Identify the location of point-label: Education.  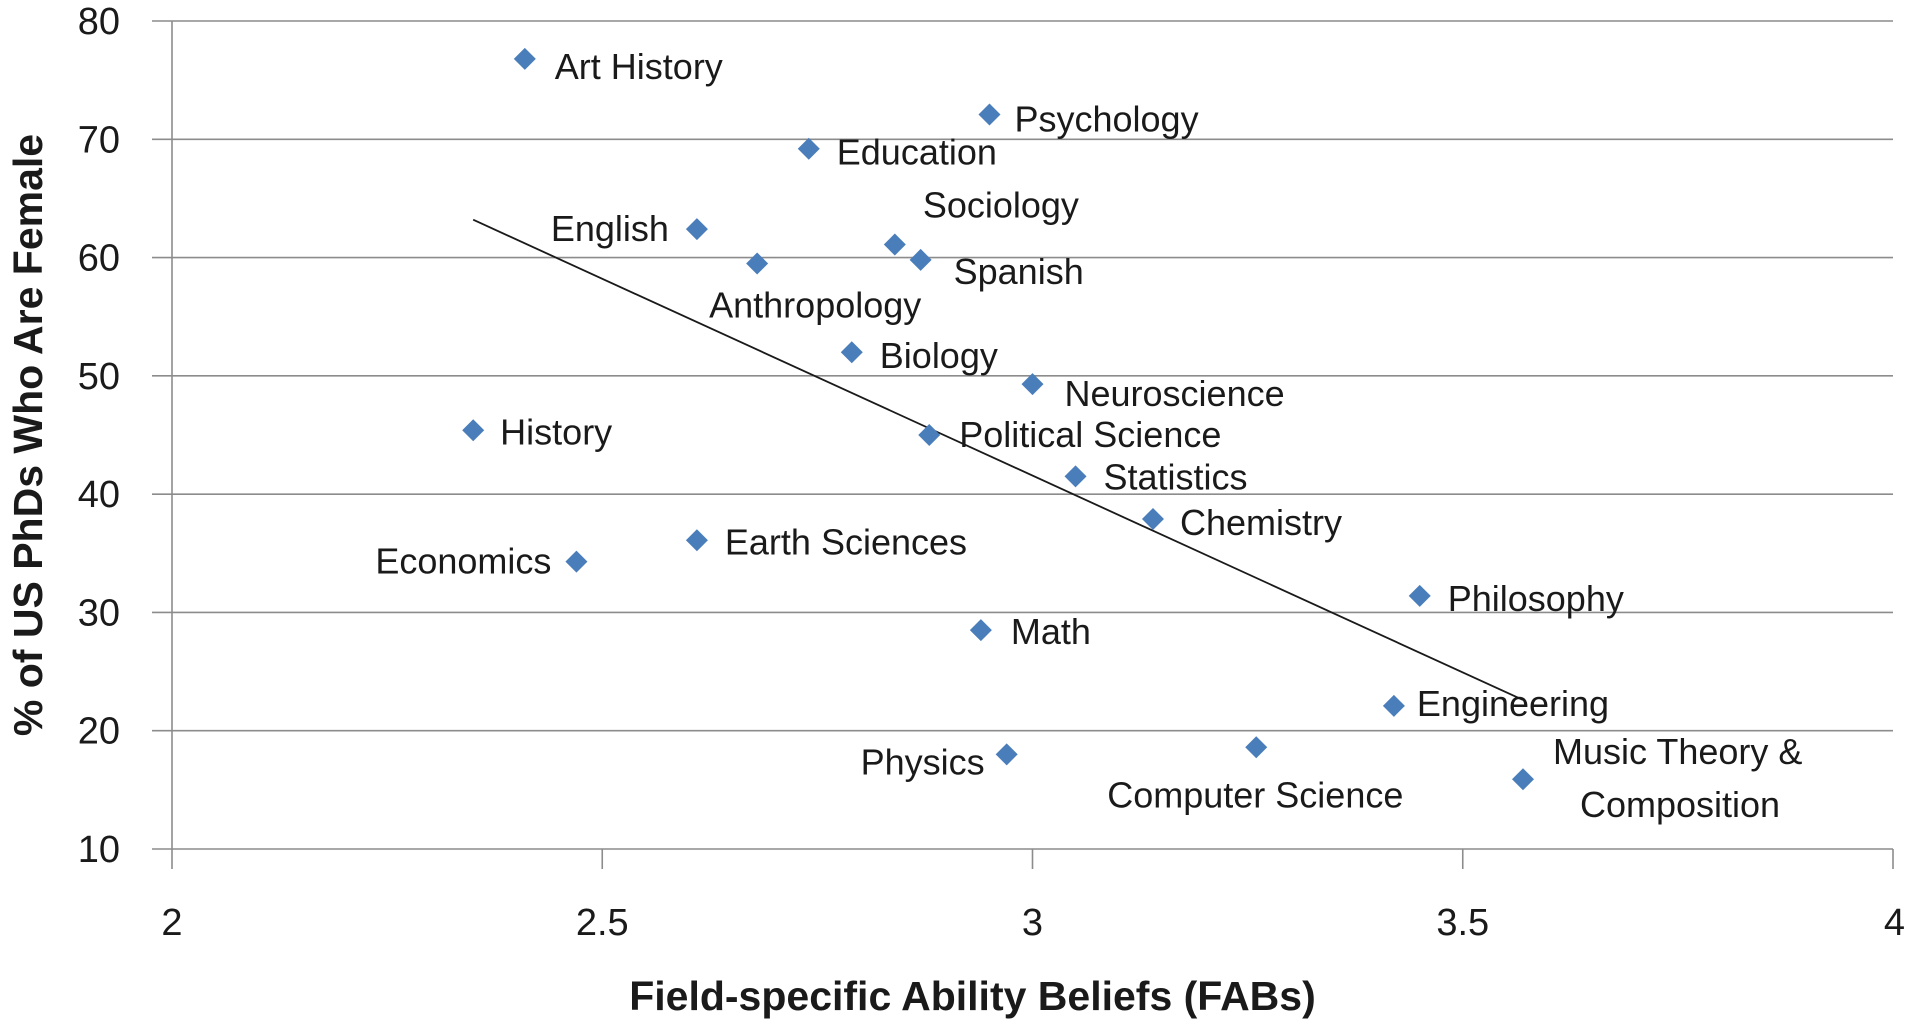
(917, 152).